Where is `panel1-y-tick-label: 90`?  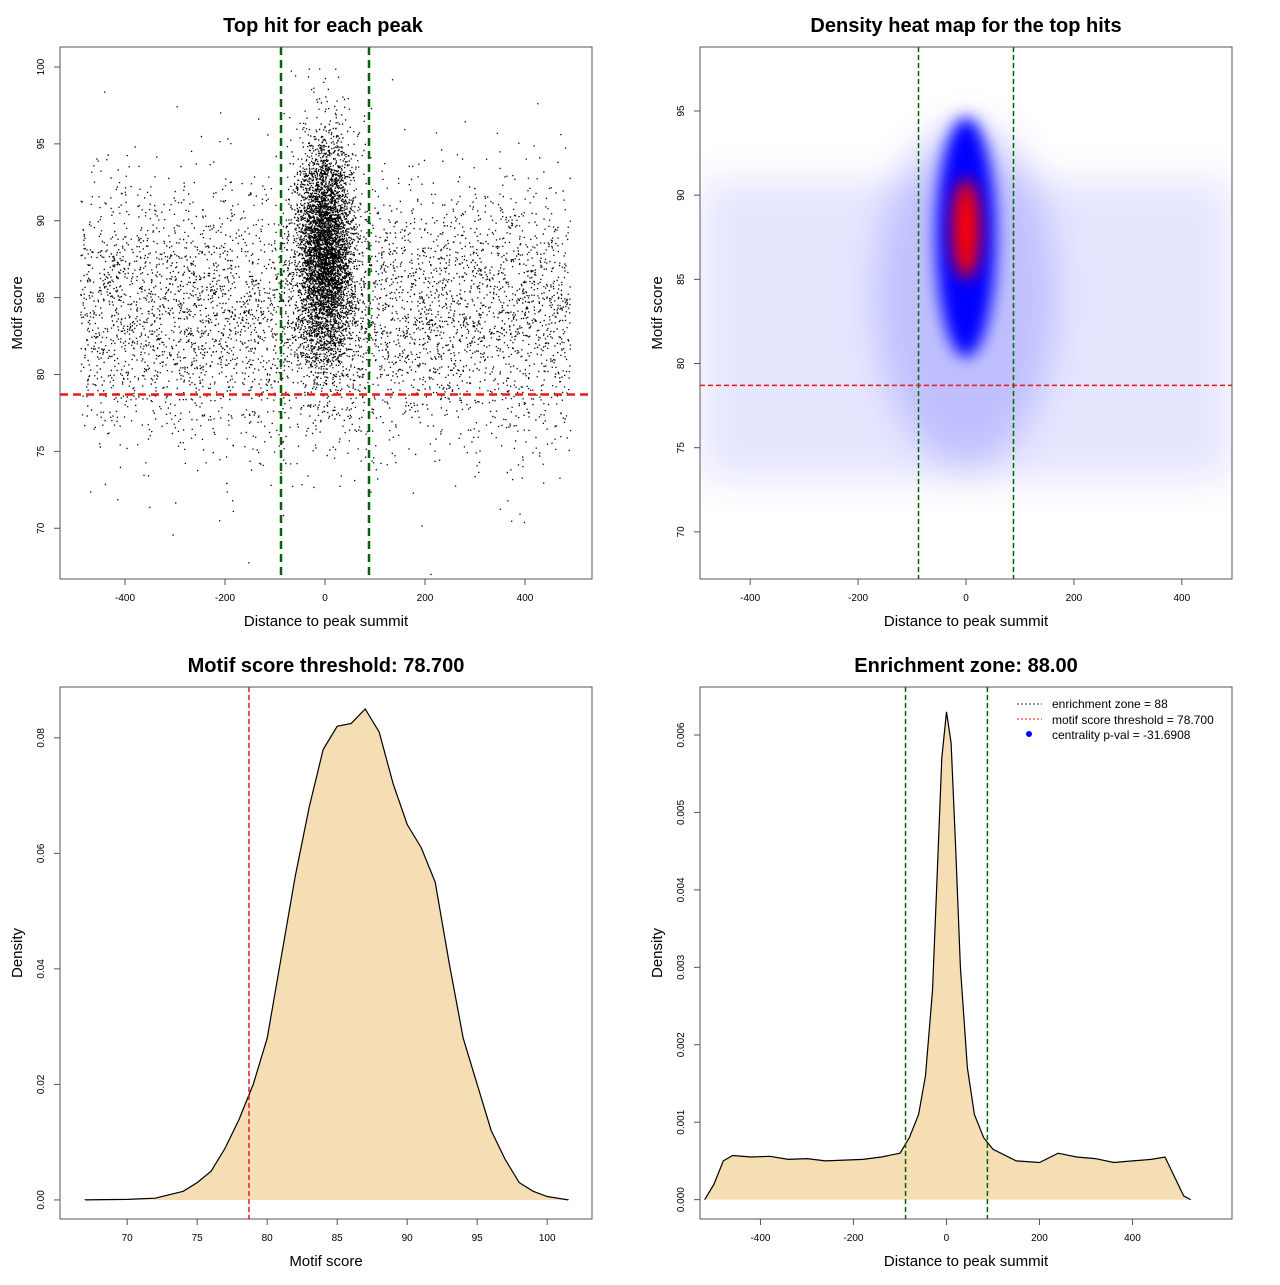
panel1-y-tick-label: 90 is located at coordinates (41, 221).